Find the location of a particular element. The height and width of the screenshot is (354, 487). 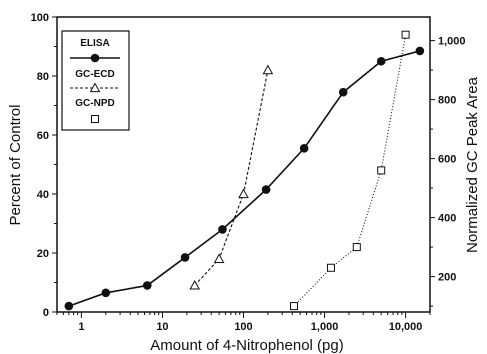

legend-sample-gc-ecd is located at coordinates (95, 87).